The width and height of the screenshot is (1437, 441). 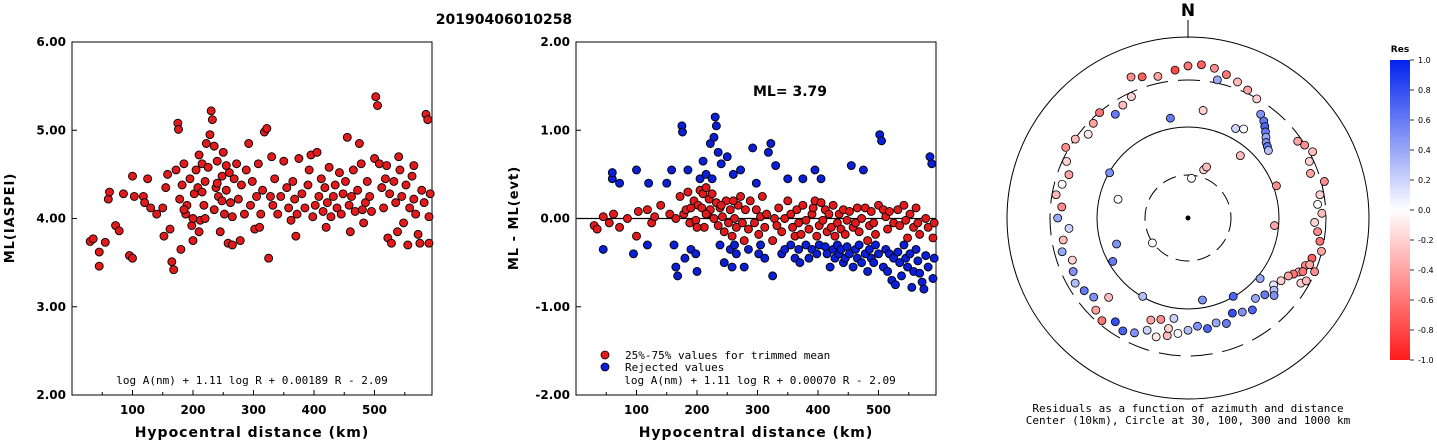 I want to click on x-tick-label: 200, so click(x=192, y=410).